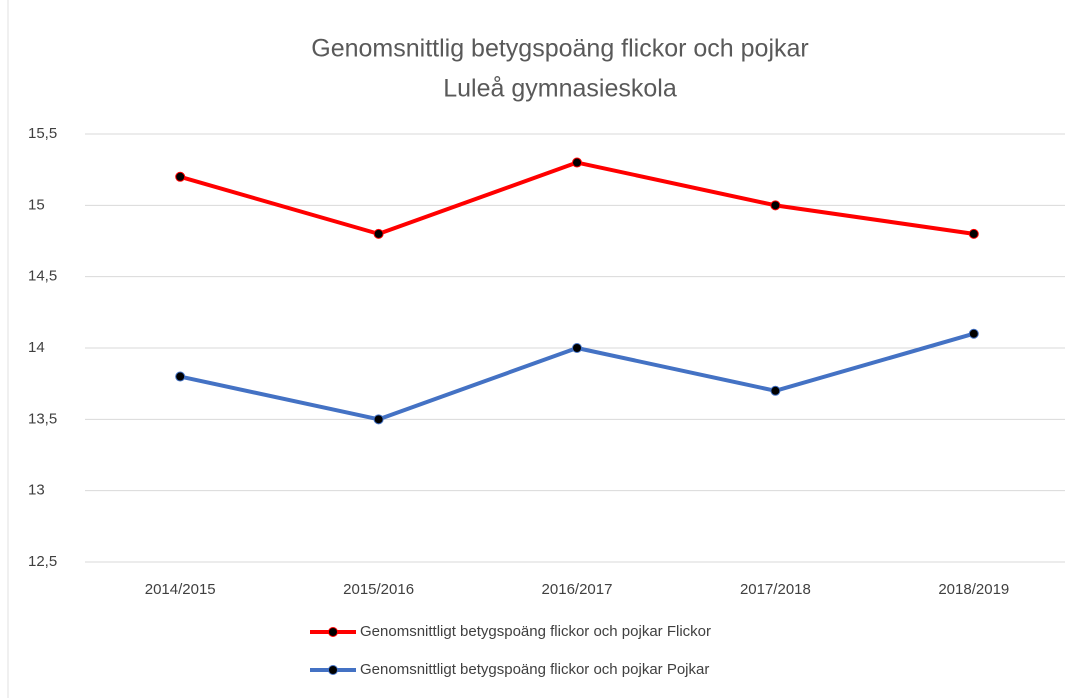 The height and width of the screenshot is (698, 1084). I want to click on x-tick-label: 2016/2017, so click(577, 589).